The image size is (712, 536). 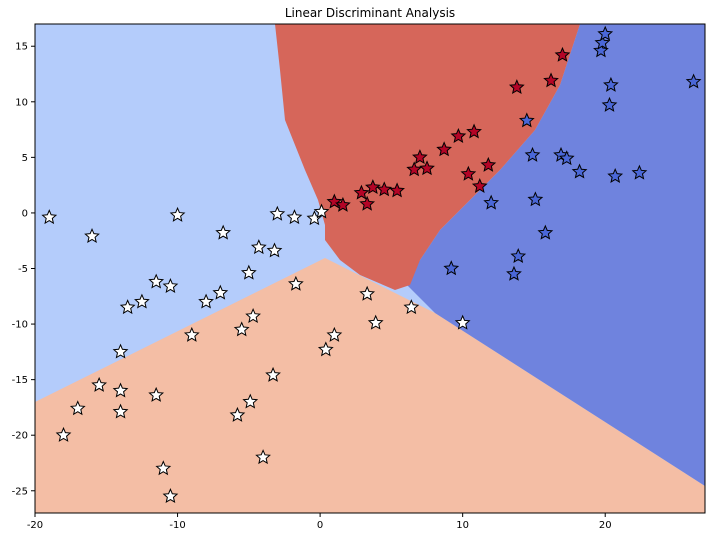 What do you see at coordinates (370, 13) in the screenshot?
I see `chart-title: Linear Discriminant Analysis` at bounding box center [370, 13].